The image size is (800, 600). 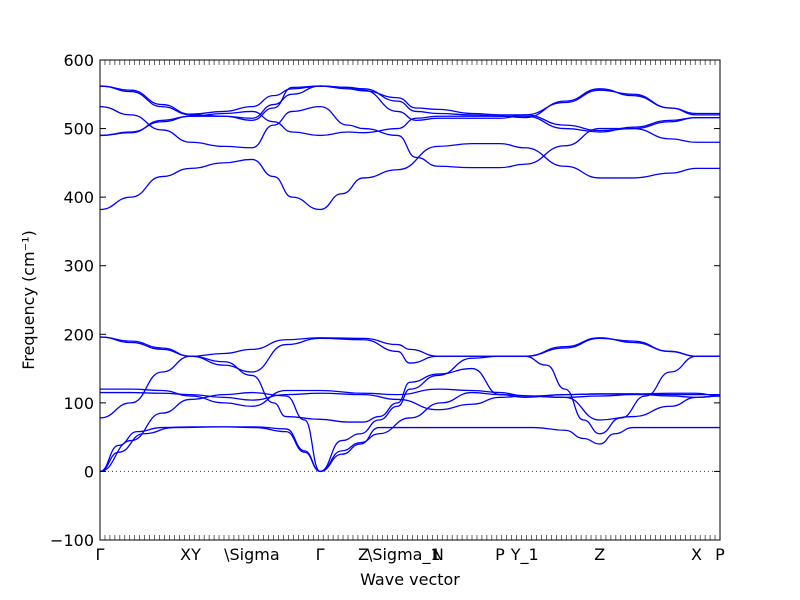 I want to click on y-tick-label: 0, so click(x=89, y=471).